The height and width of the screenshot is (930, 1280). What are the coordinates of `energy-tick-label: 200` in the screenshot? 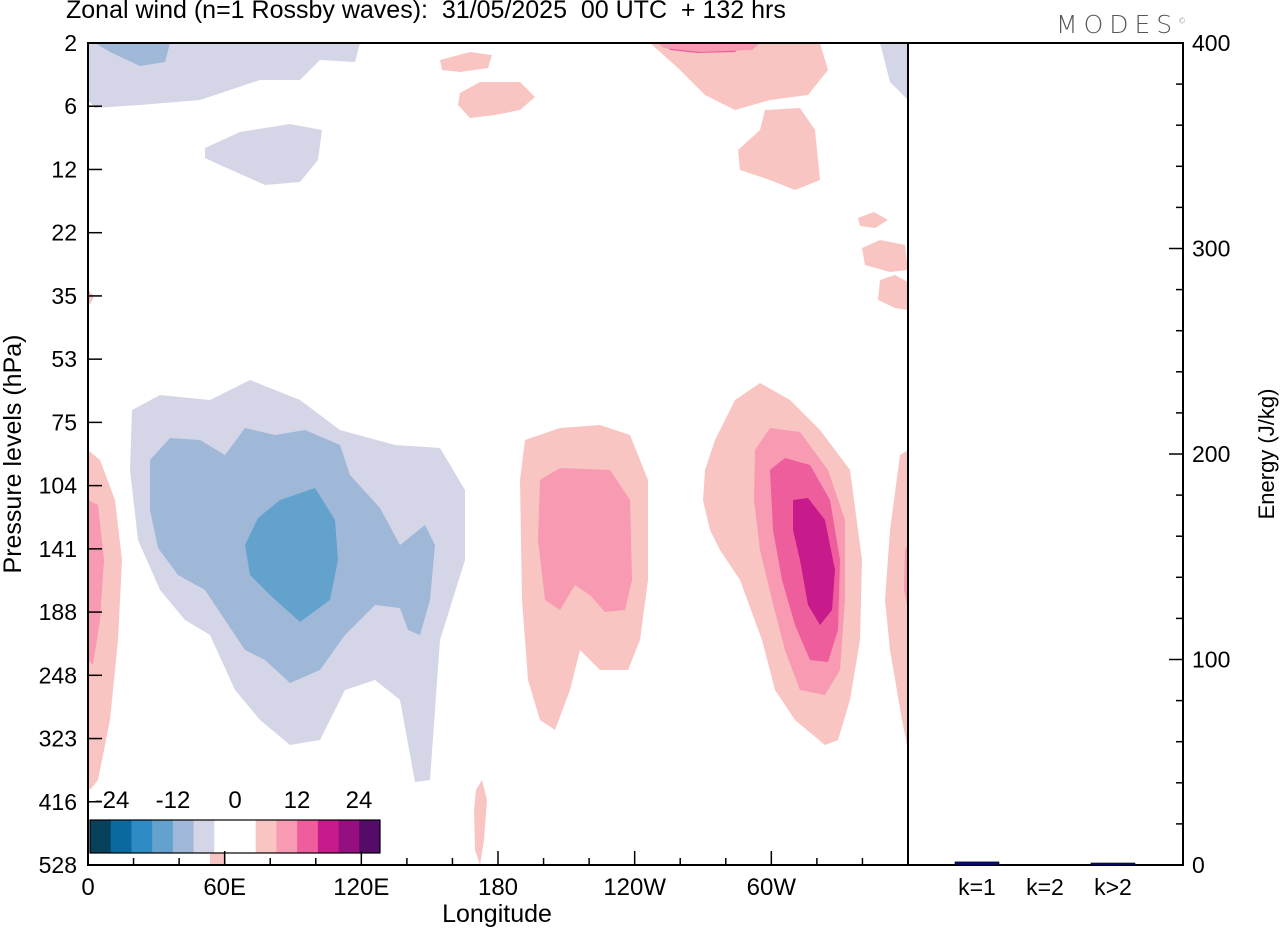 It's located at (1211, 454).